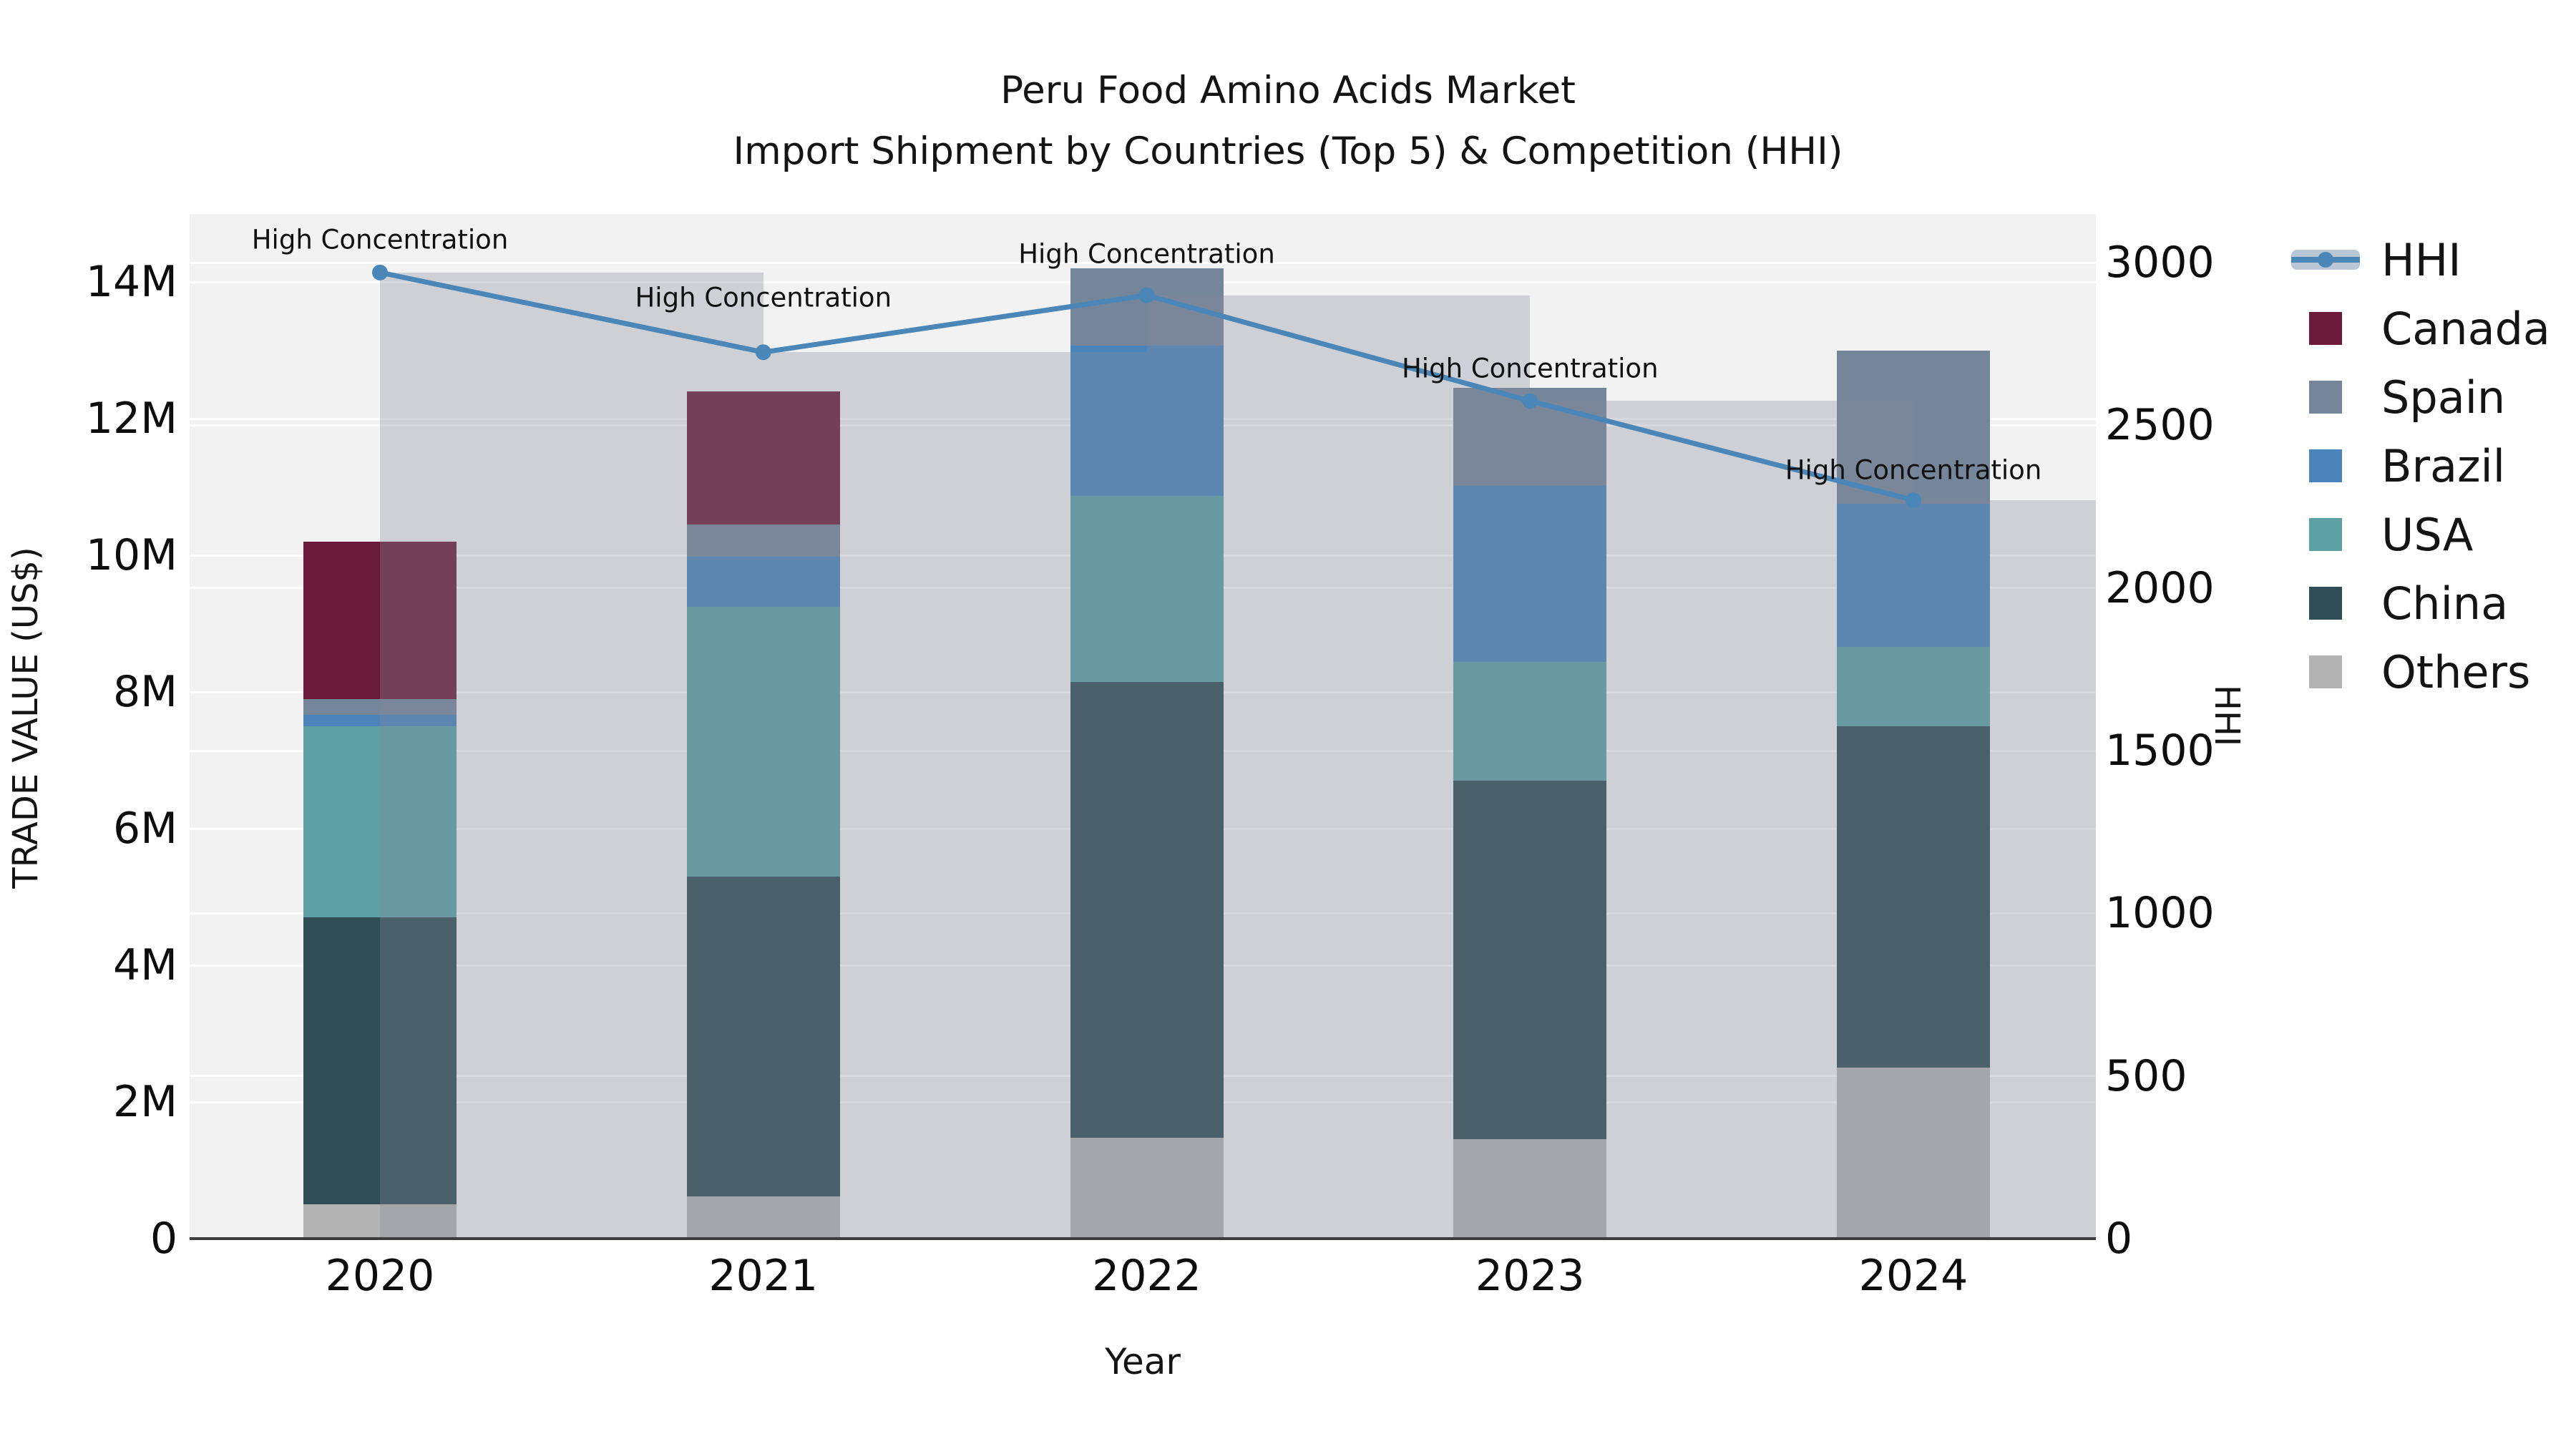 The width and height of the screenshot is (2576, 1449). I want to click on bar-segment-brazil-2022, so click(1147, 421).